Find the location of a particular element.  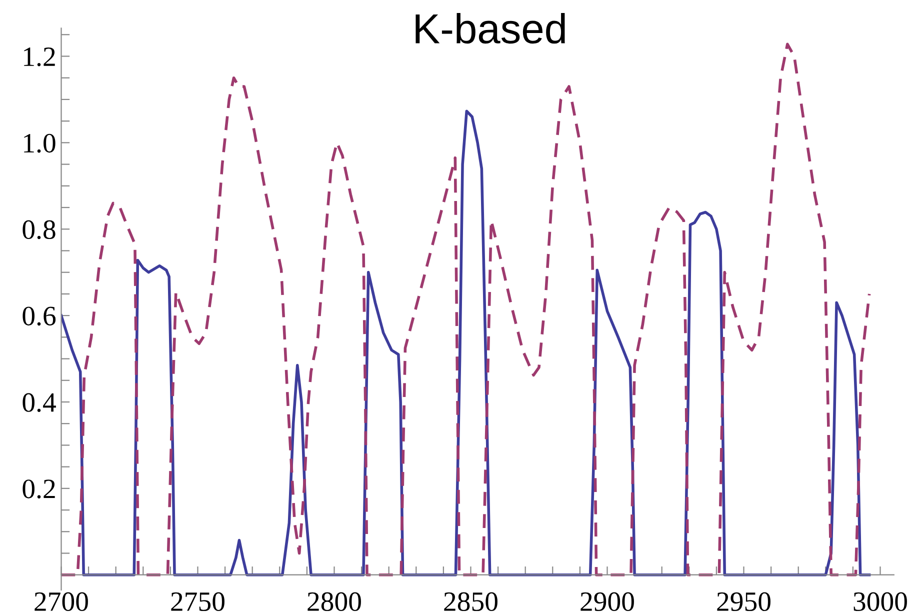

y-tick-label: 0.2 is located at coordinates (38, 489).